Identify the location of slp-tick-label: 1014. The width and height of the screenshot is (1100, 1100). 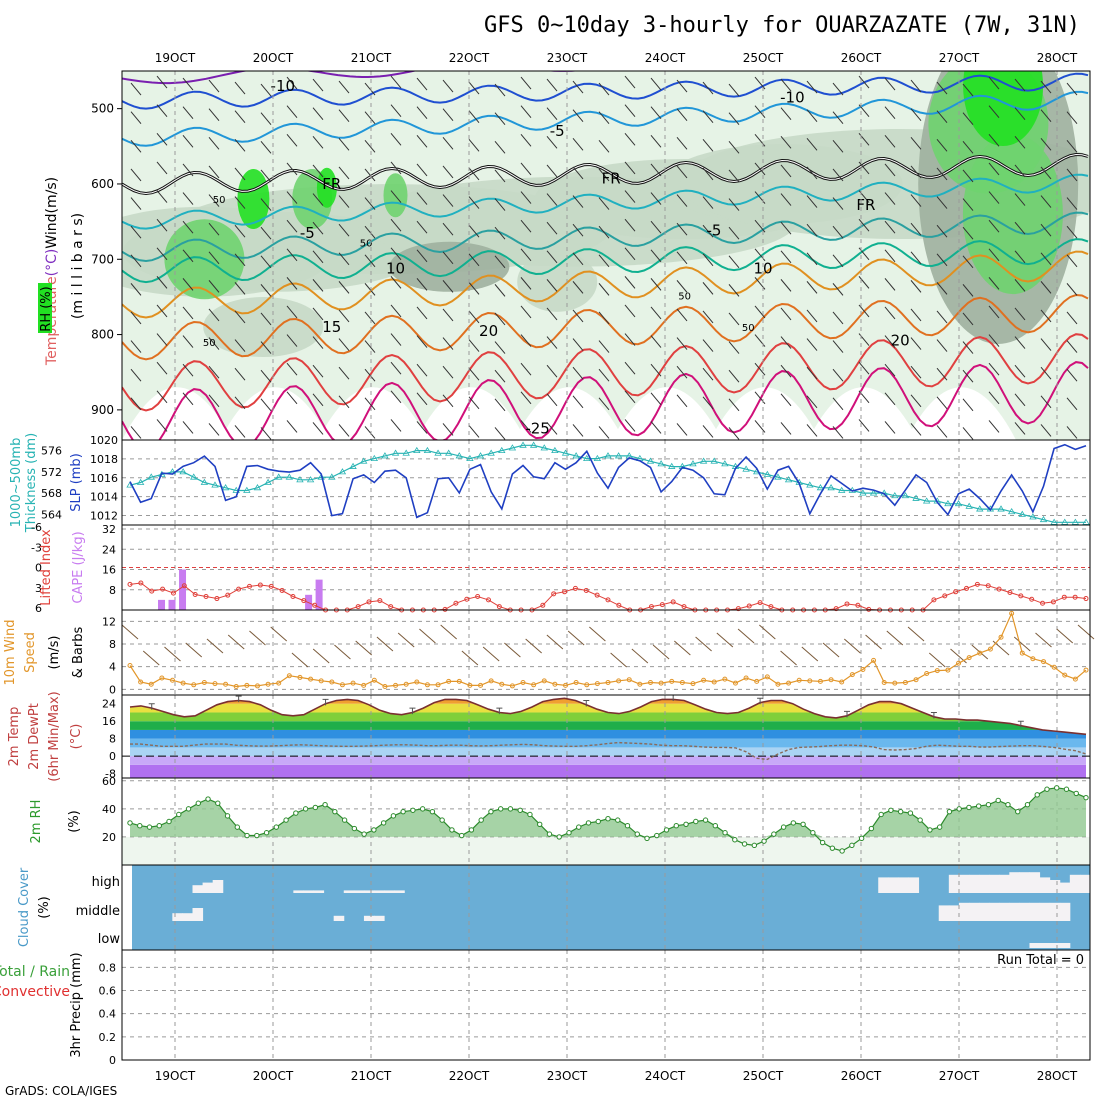
(104, 497).